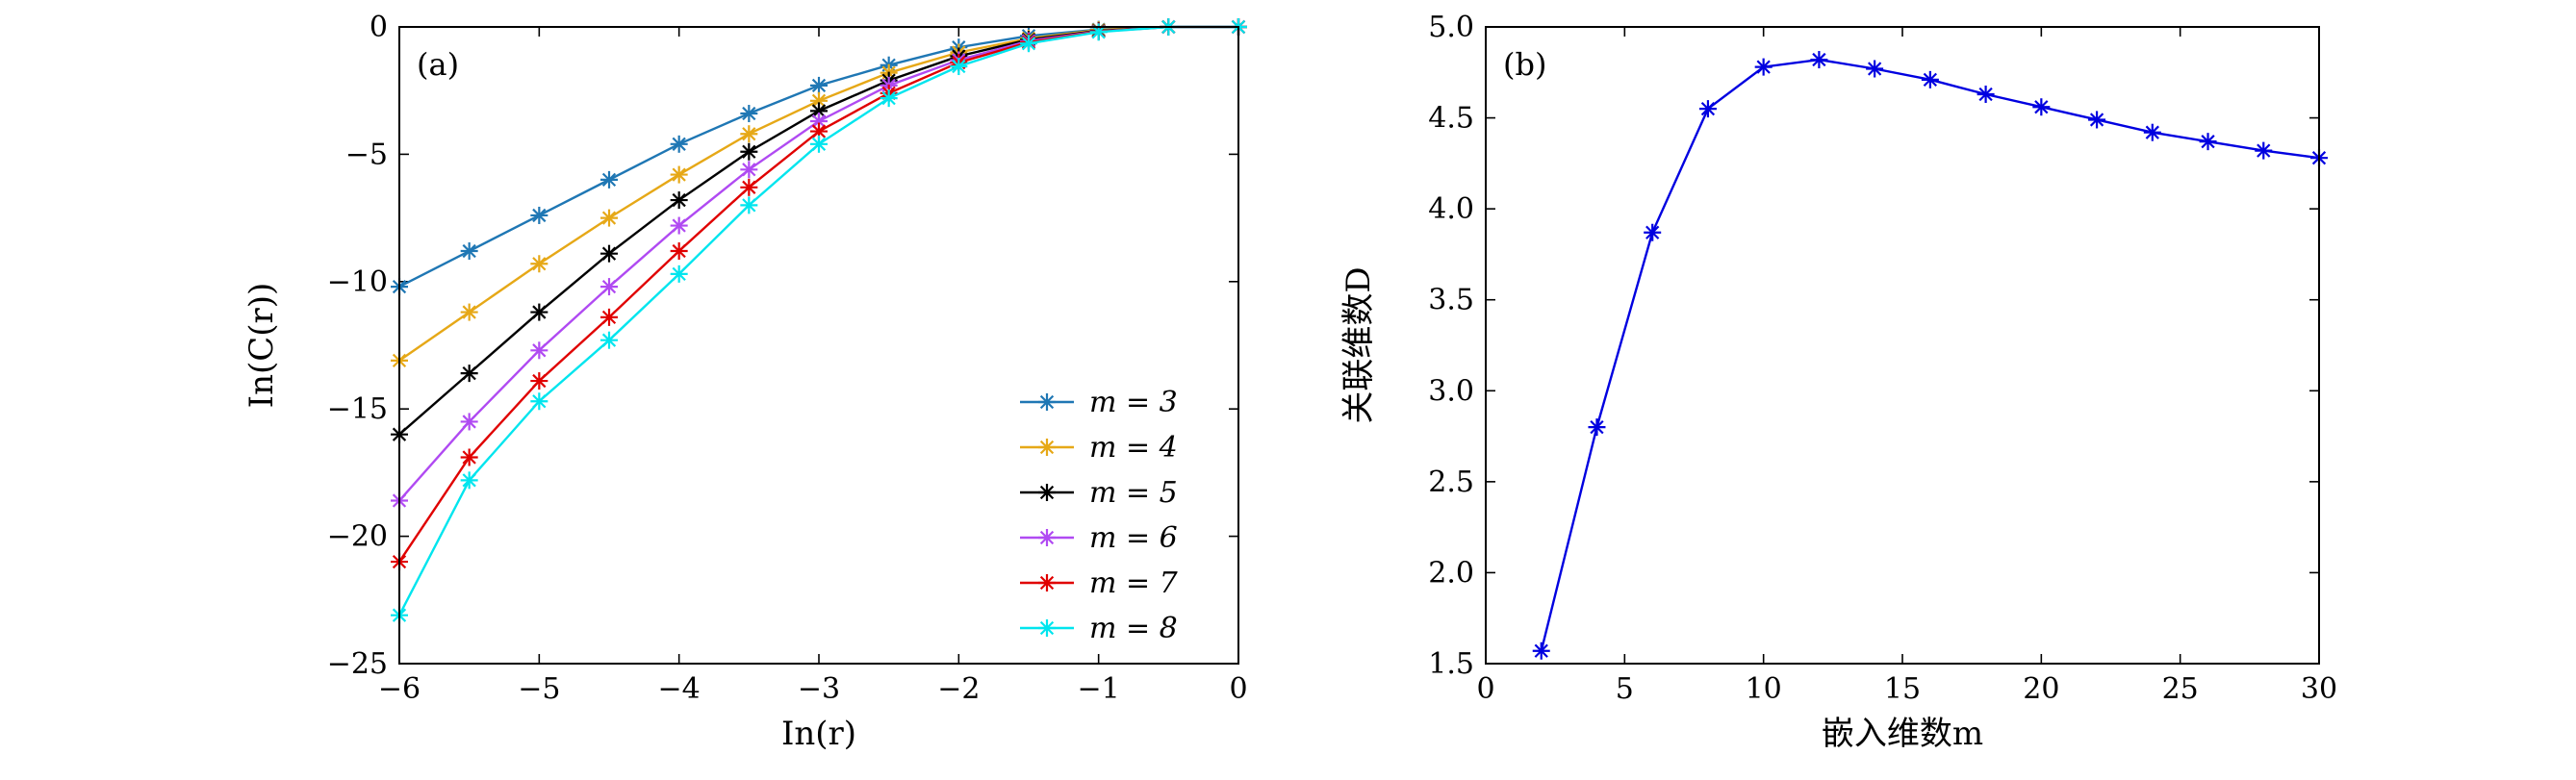 The width and height of the screenshot is (2576, 780). What do you see at coordinates (958, 689) in the screenshot?
I see `x-tick-label: −2` at bounding box center [958, 689].